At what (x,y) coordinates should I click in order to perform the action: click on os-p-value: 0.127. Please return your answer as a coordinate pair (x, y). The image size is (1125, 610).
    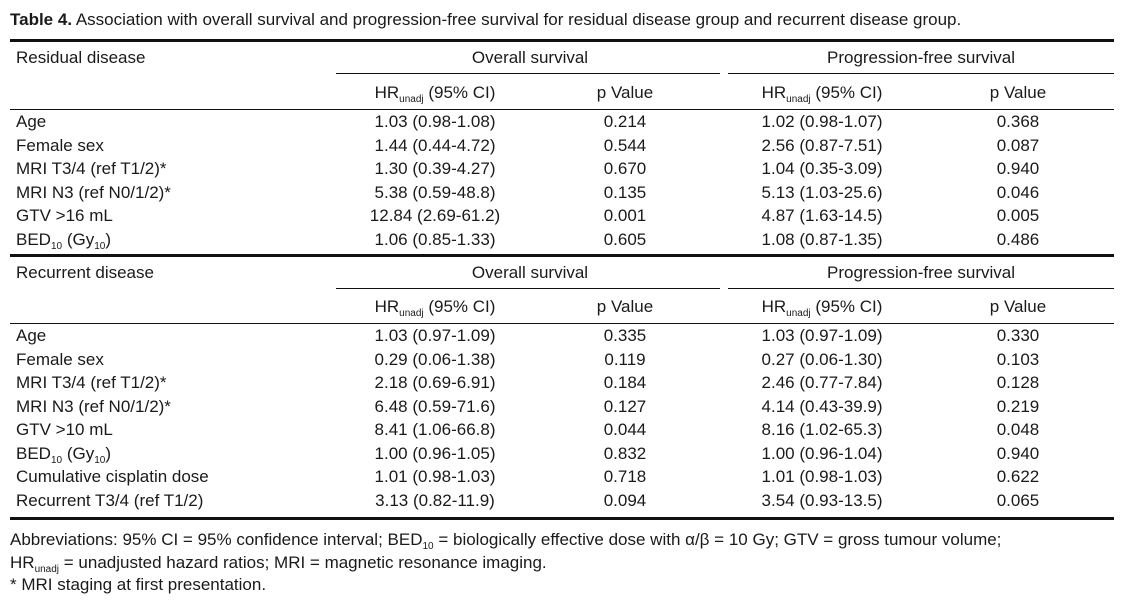
    Looking at the image, I should click on (625, 406).